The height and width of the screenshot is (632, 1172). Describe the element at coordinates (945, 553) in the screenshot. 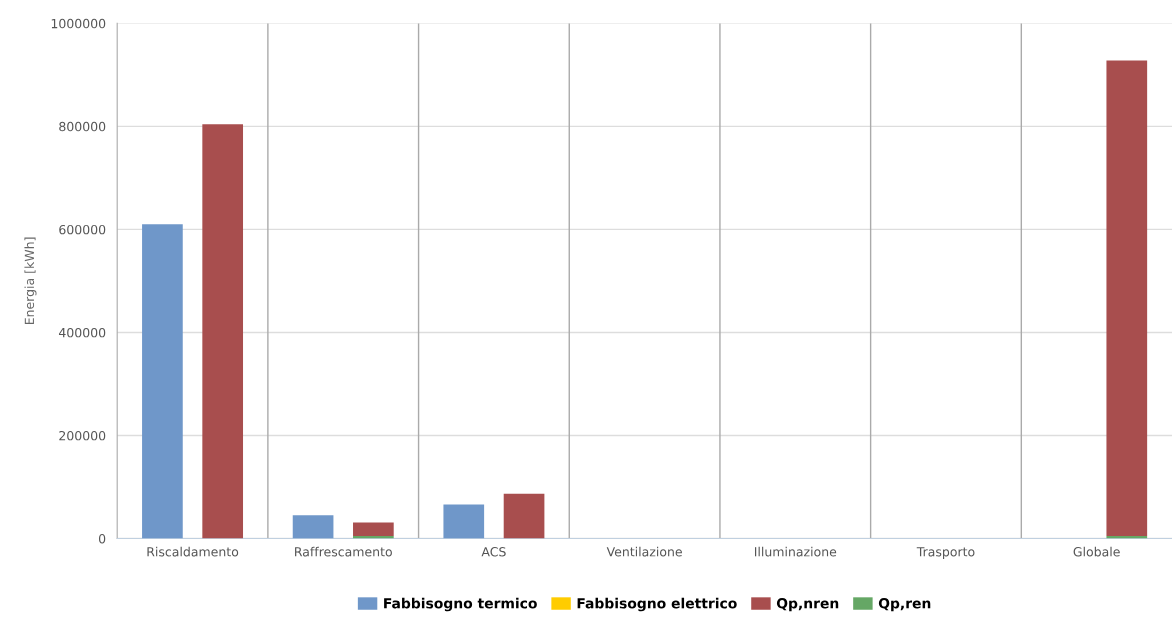

I see `x-tick-label: Trasporto` at that location.